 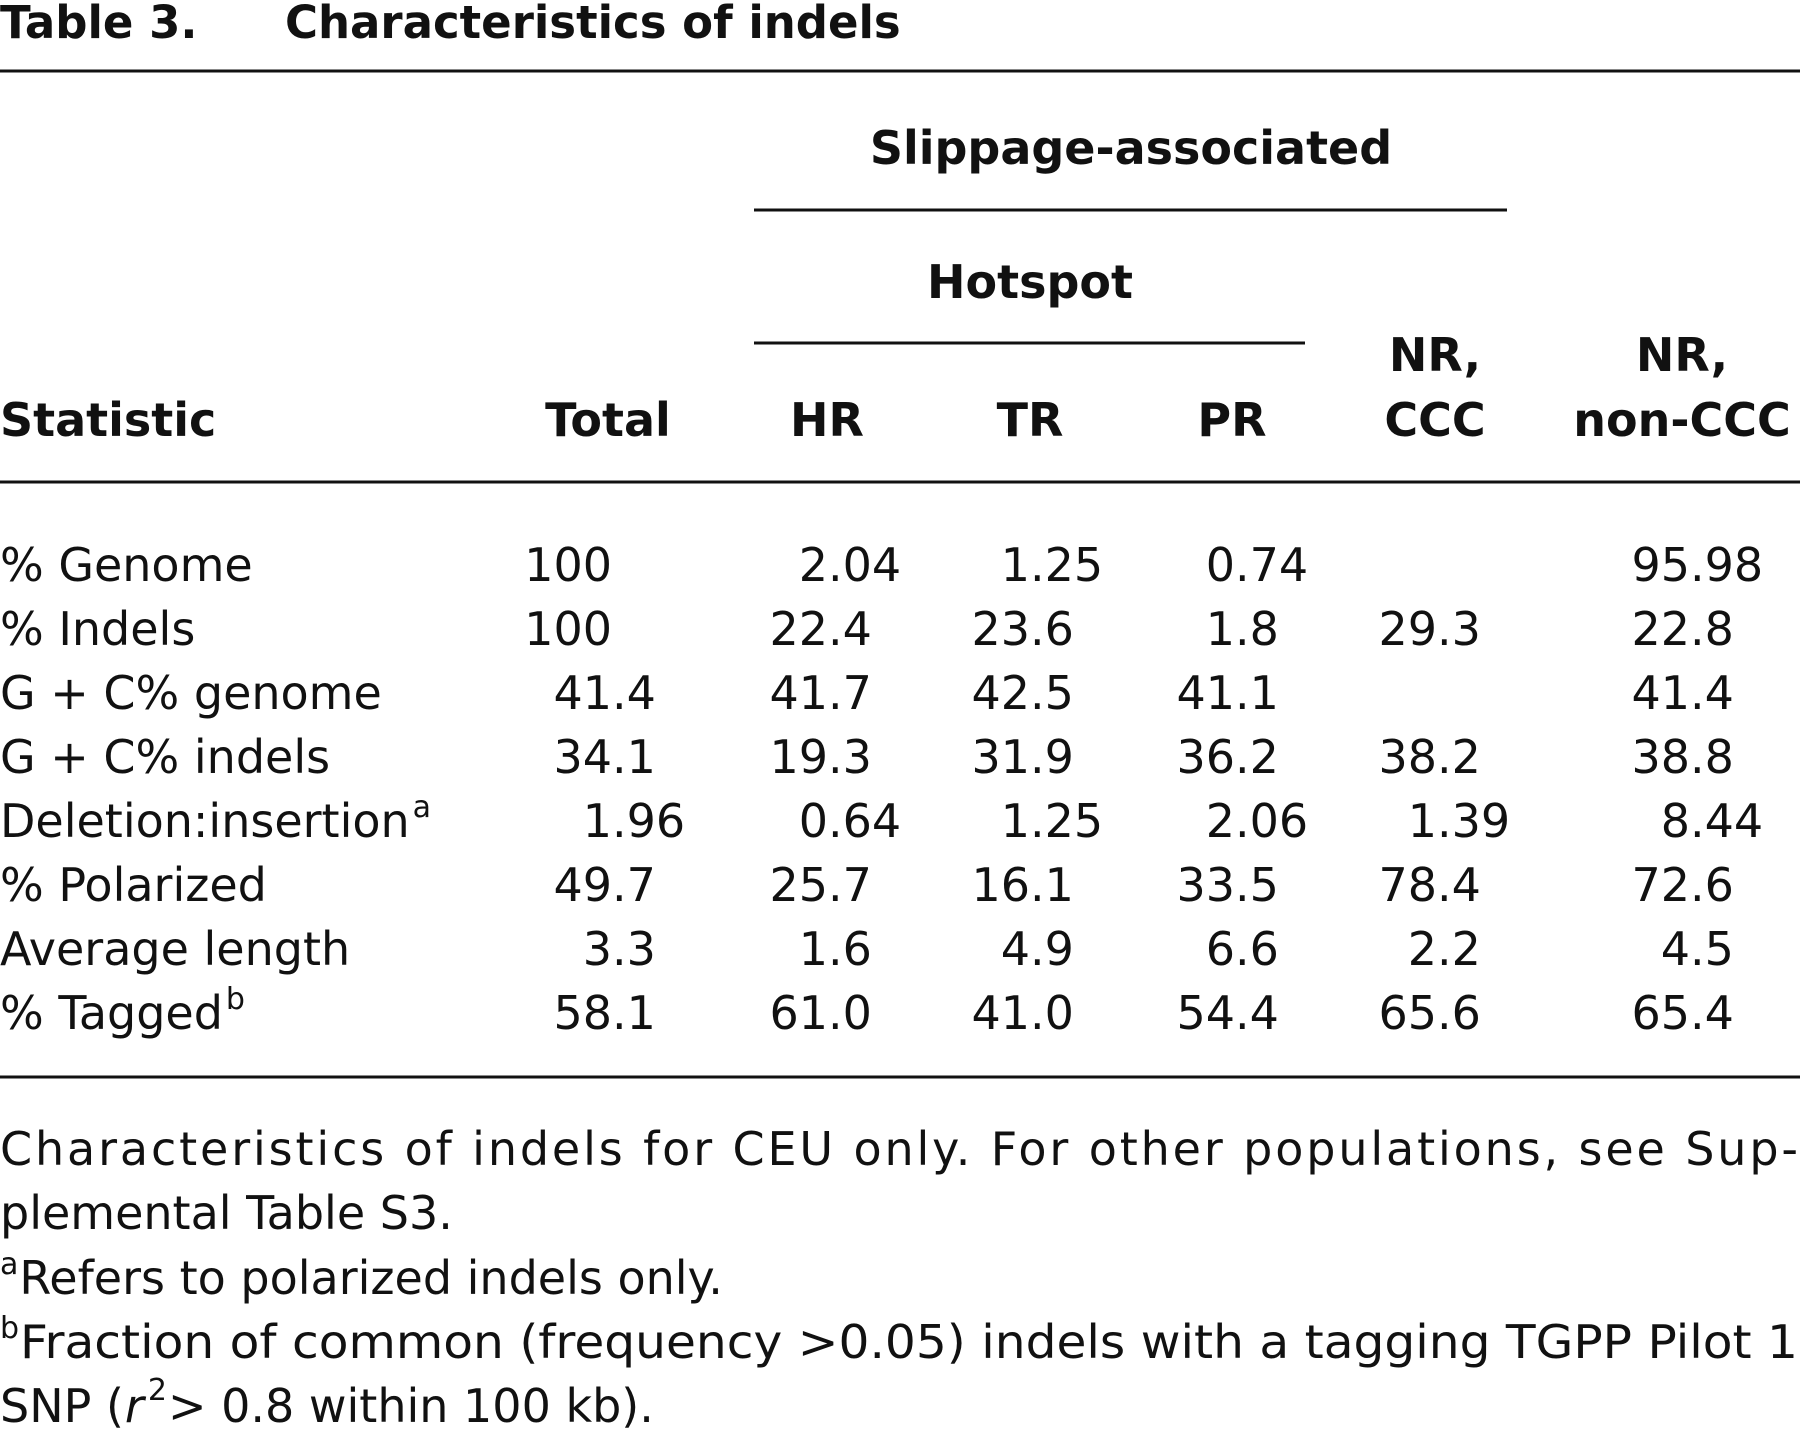 I want to click on table-title: Characteristics of indels, so click(x=593, y=24).